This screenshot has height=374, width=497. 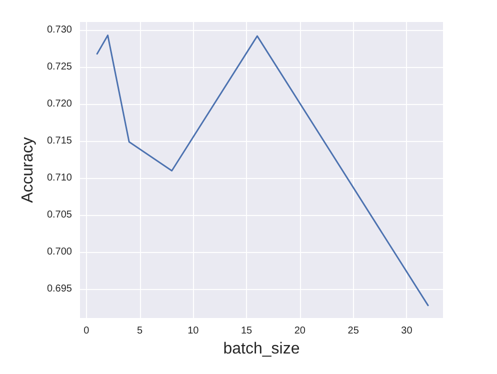 What do you see at coordinates (59, 178) in the screenshot?
I see `y-tick-label: 0.710` at bounding box center [59, 178].